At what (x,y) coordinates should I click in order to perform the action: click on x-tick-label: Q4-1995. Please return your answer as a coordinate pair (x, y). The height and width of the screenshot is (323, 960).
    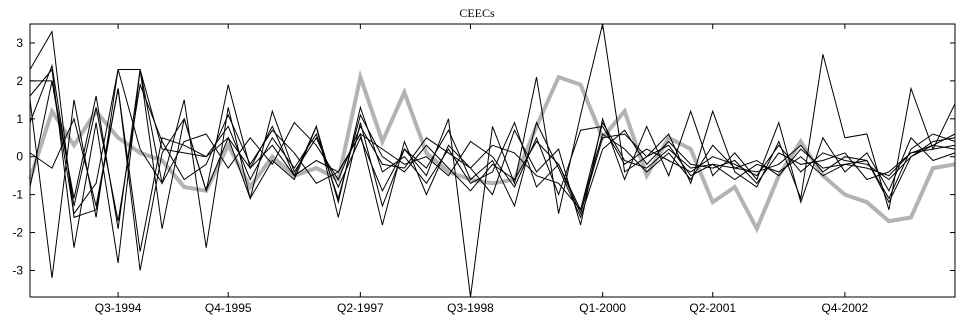
    Looking at the image, I should click on (228, 308).